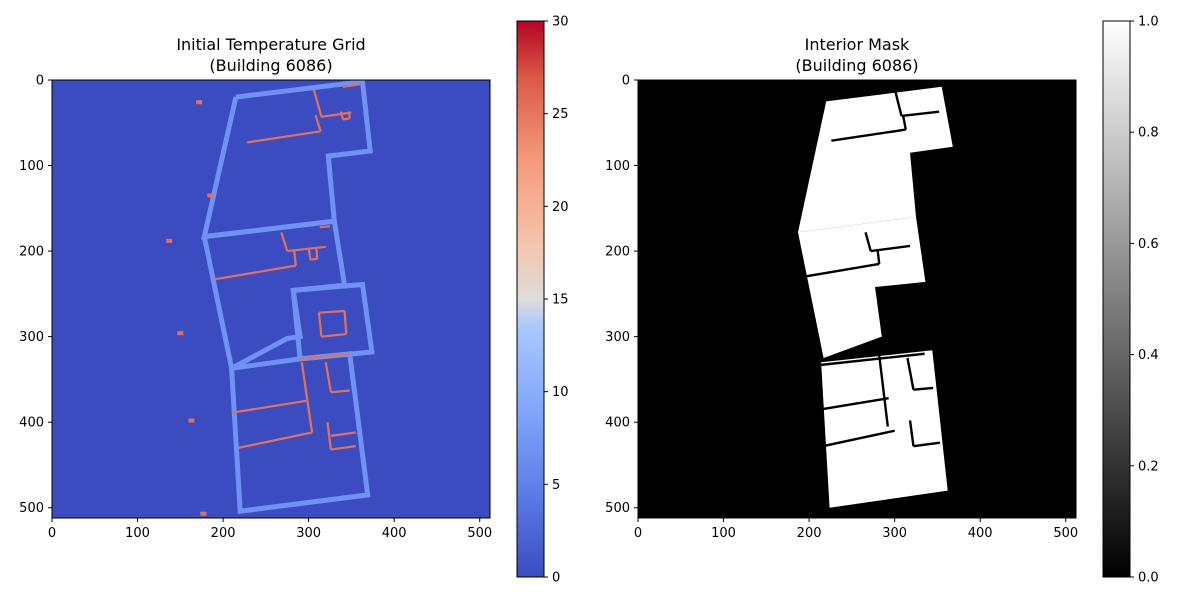  What do you see at coordinates (31, 337) in the screenshot?
I see `temperature-ytick-label: 300` at bounding box center [31, 337].